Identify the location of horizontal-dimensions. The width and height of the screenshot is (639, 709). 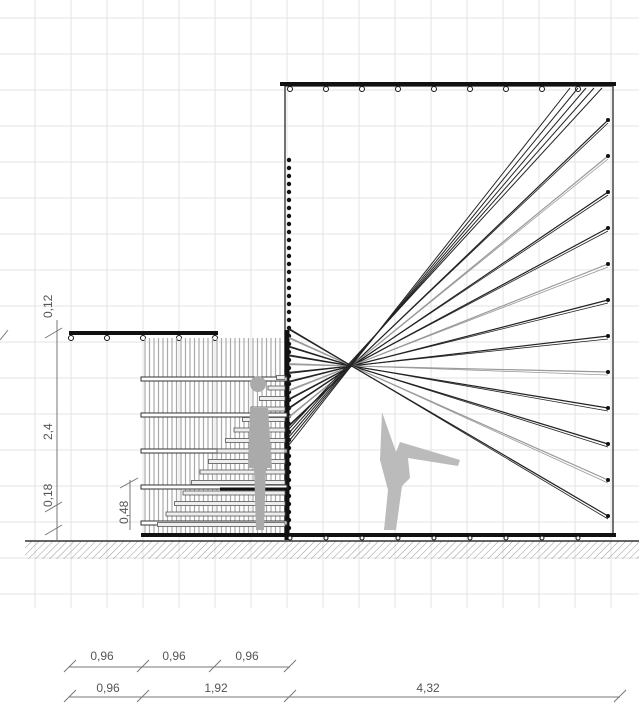
(345, 681).